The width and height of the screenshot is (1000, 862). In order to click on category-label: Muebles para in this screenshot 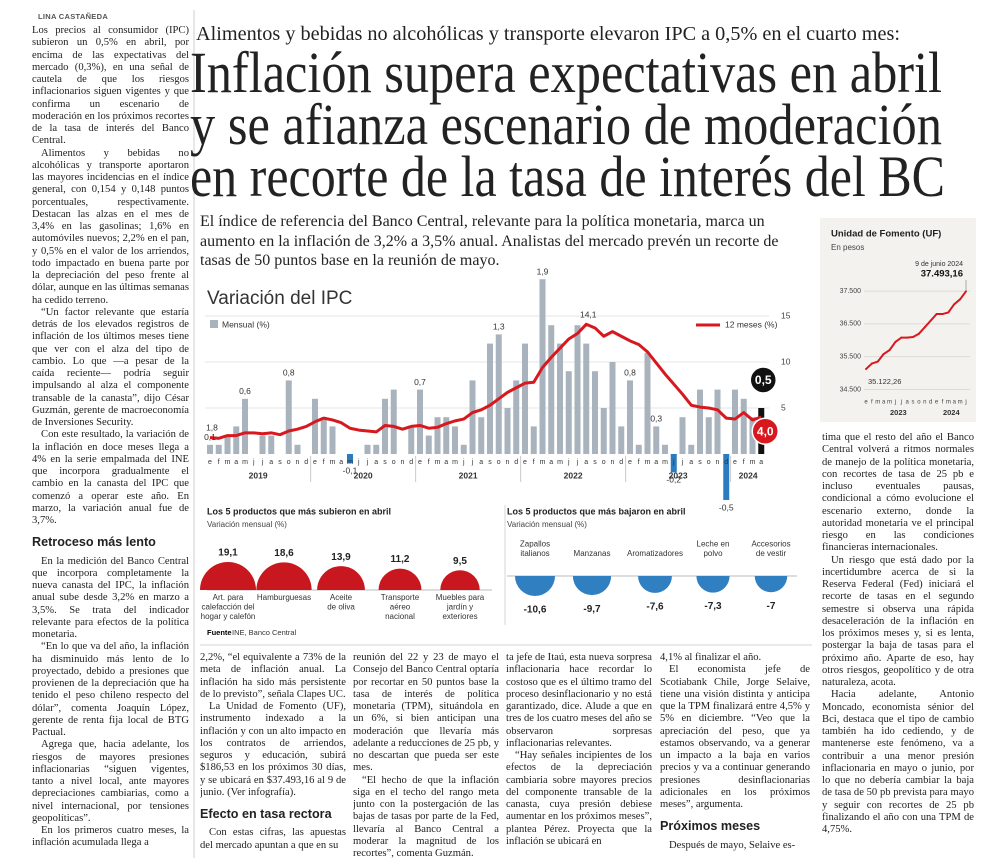, I will do `click(460, 597)`.